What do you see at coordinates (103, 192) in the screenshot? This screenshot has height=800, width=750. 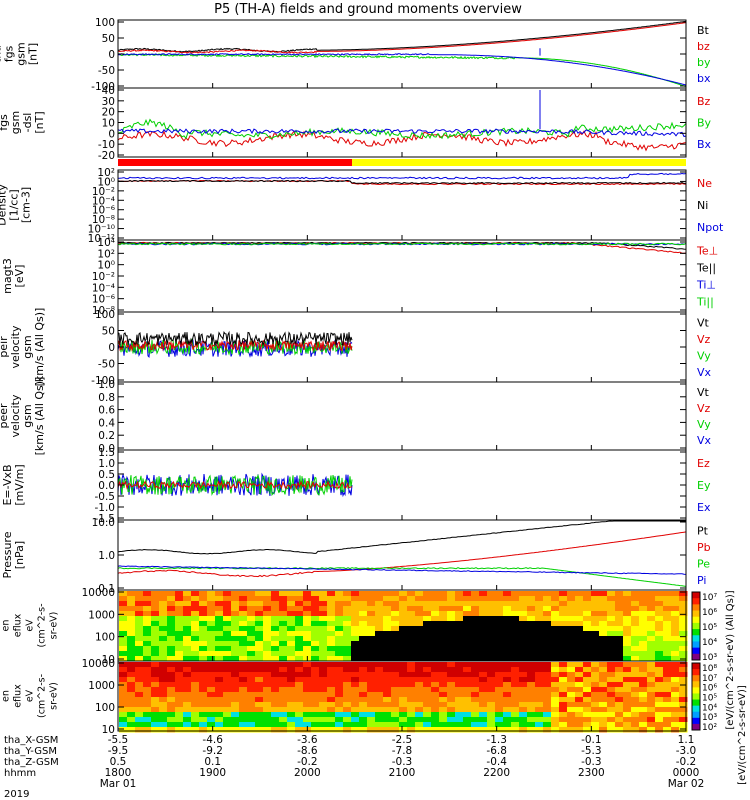 I see `ytick-label-density: 10⁻²` at bounding box center [103, 192].